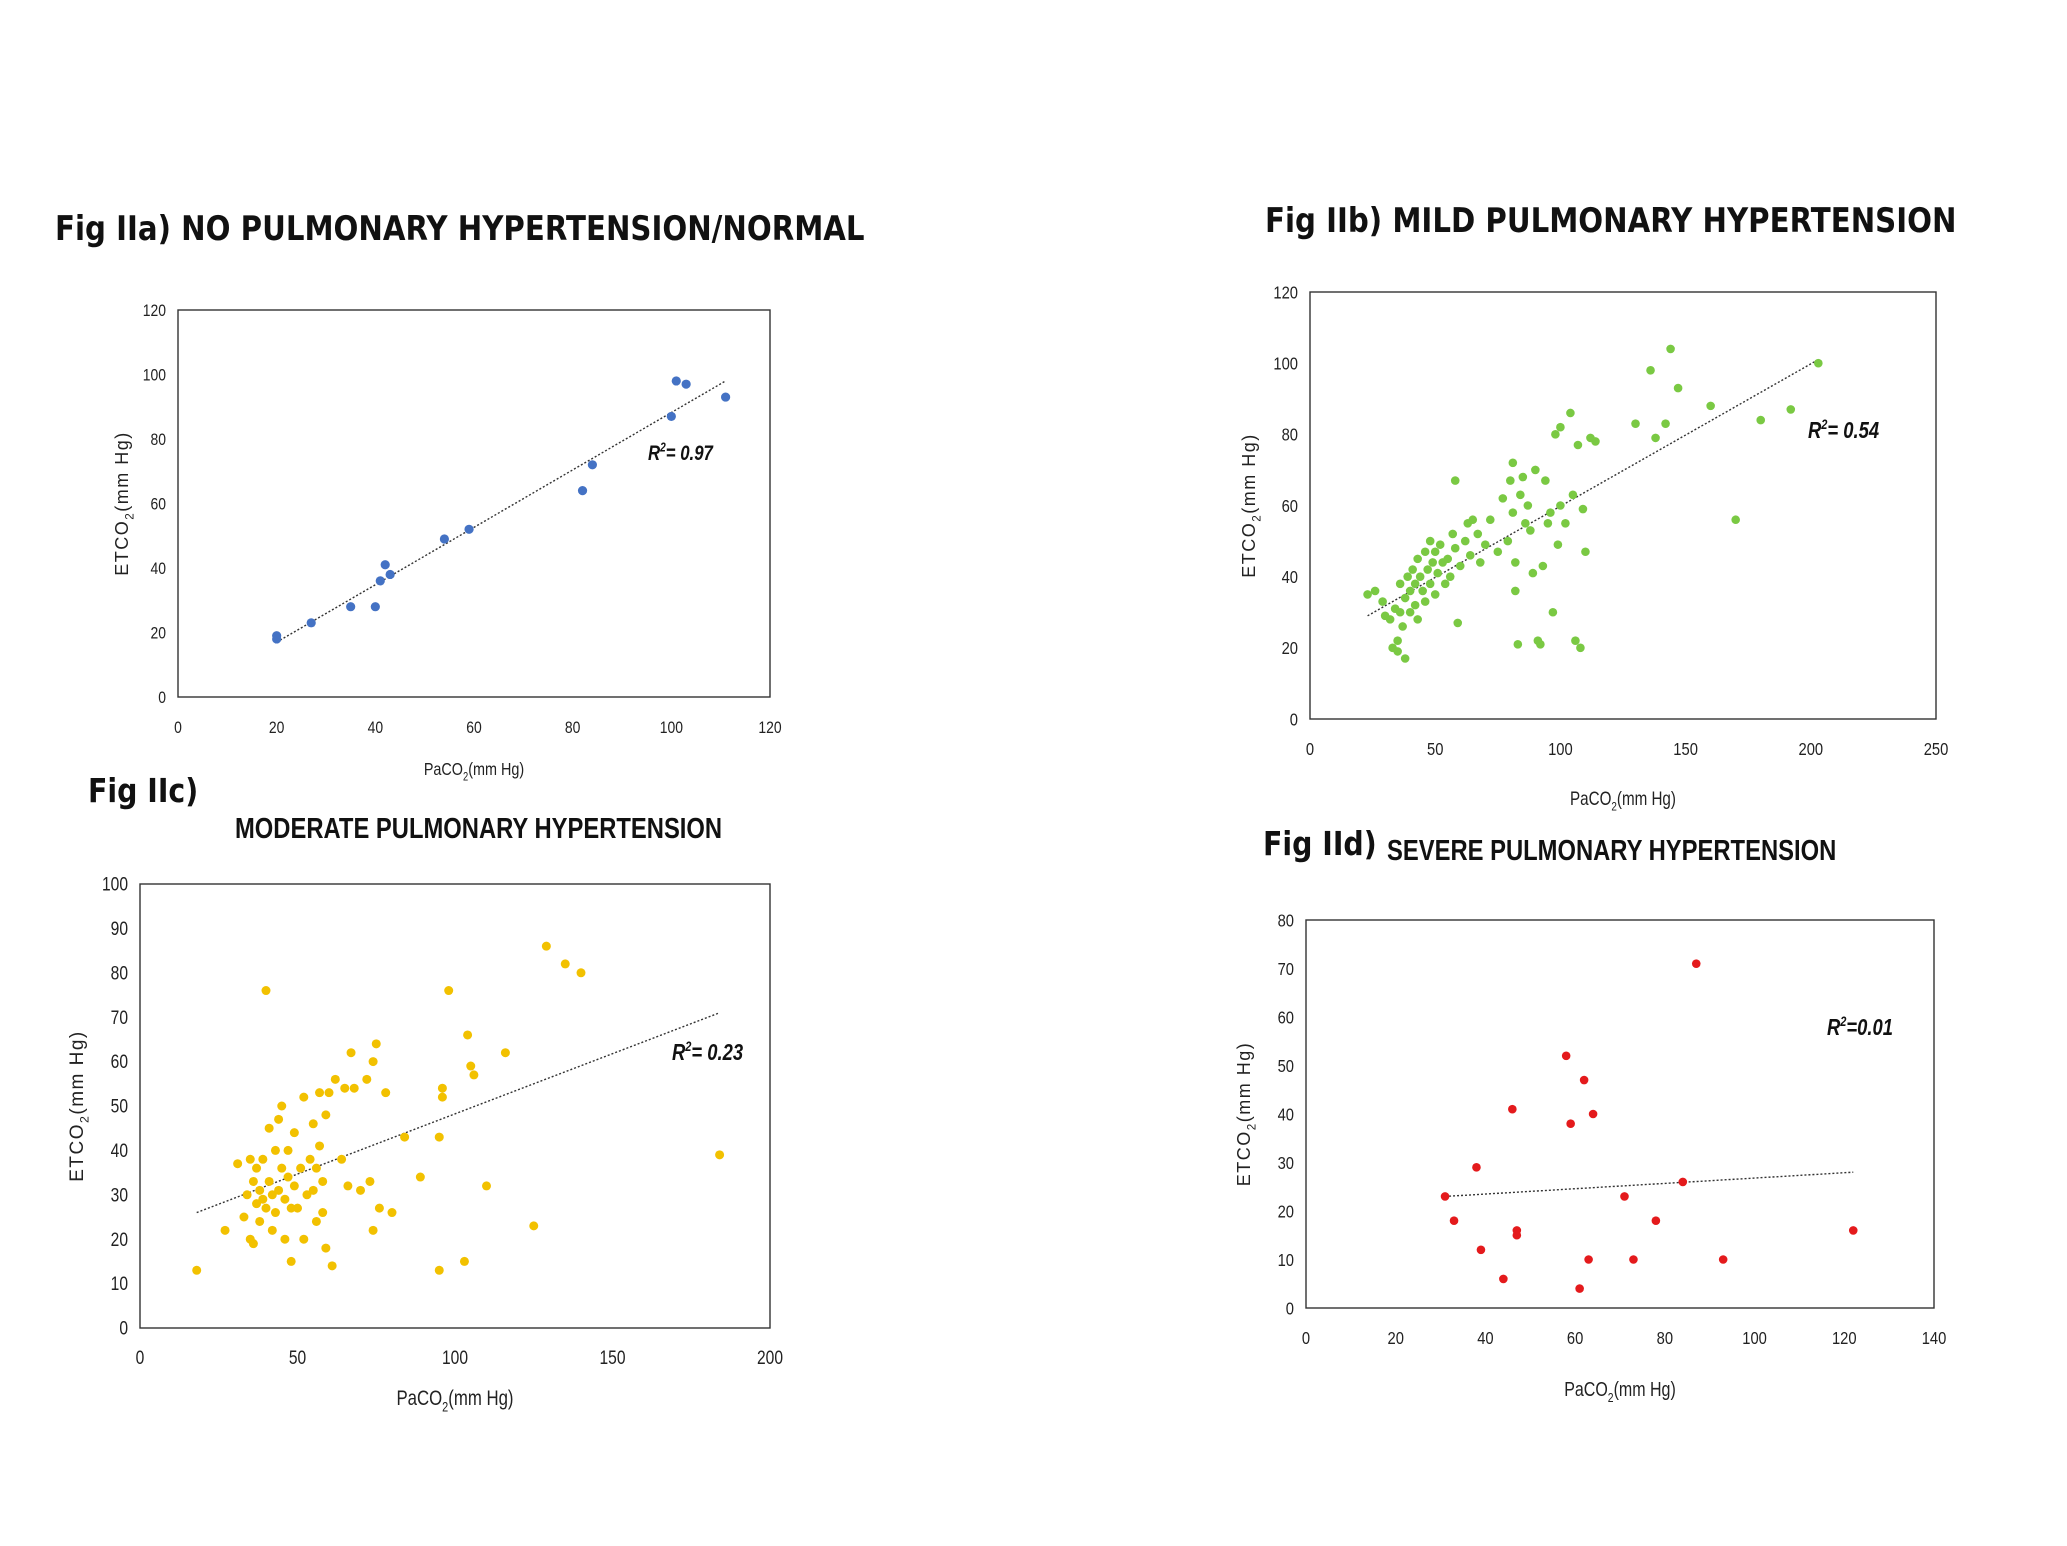 The image size is (2067, 1546). What do you see at coordinates (1320, 843) in the screenshot?
I see `chart-title: Fig IId)` at bounding box center [1320, 843].